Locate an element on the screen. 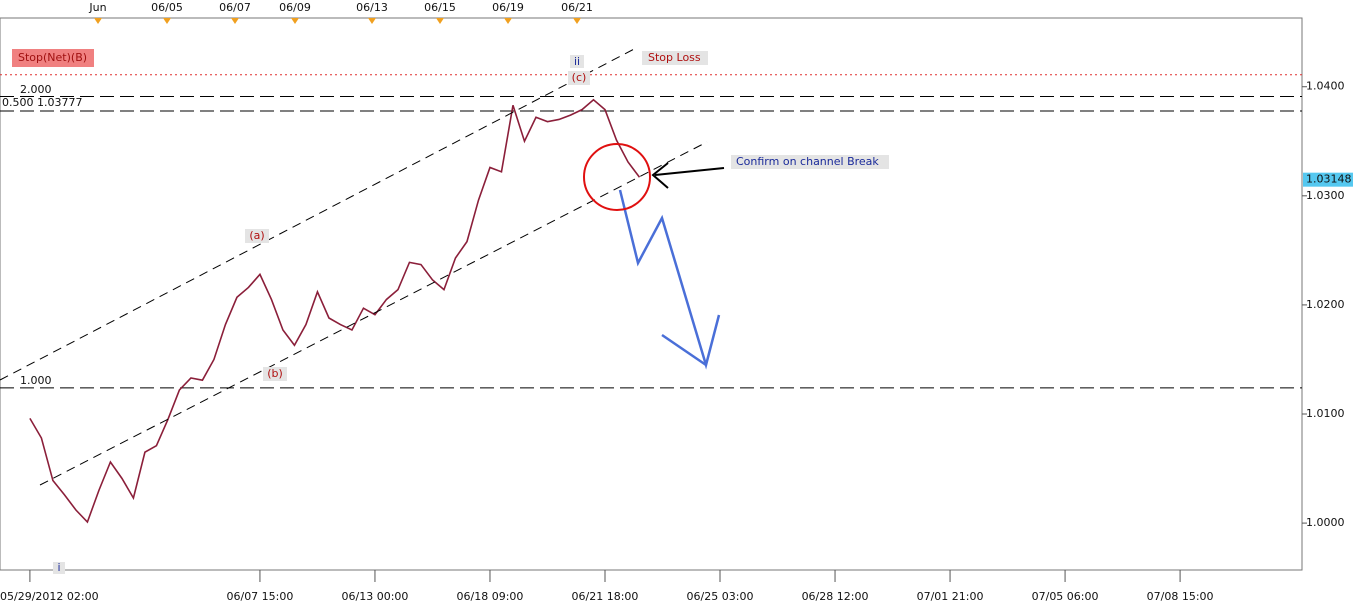 The width and height of the screenshot is (1360, 608). top-label: 06/07 is located at coordinates (235, 7).